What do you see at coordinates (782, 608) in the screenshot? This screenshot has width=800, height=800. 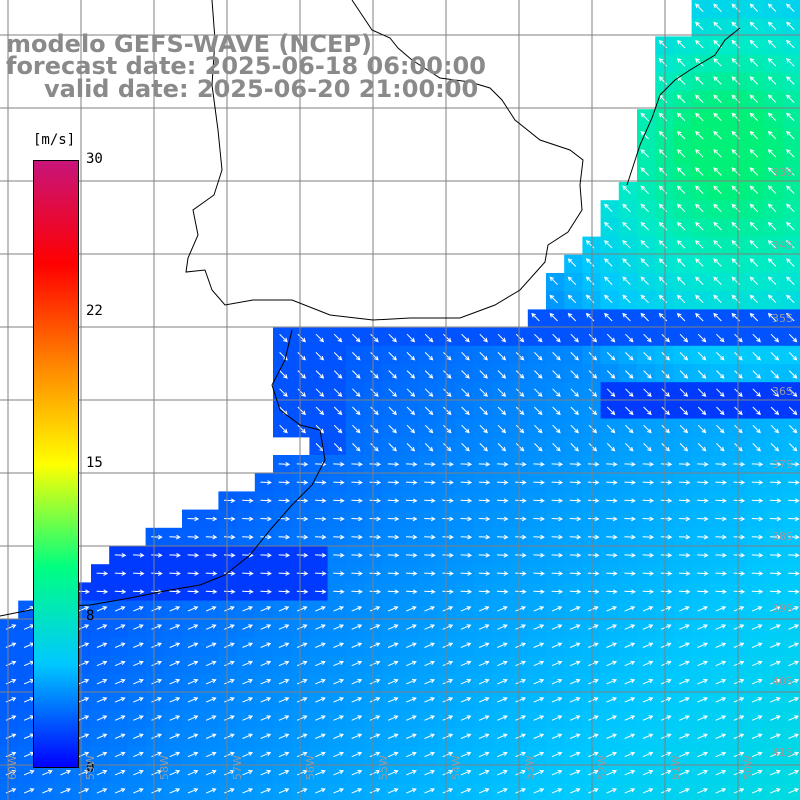 I see `lat-label-39s: 39S` at bounding box center [782, 608].